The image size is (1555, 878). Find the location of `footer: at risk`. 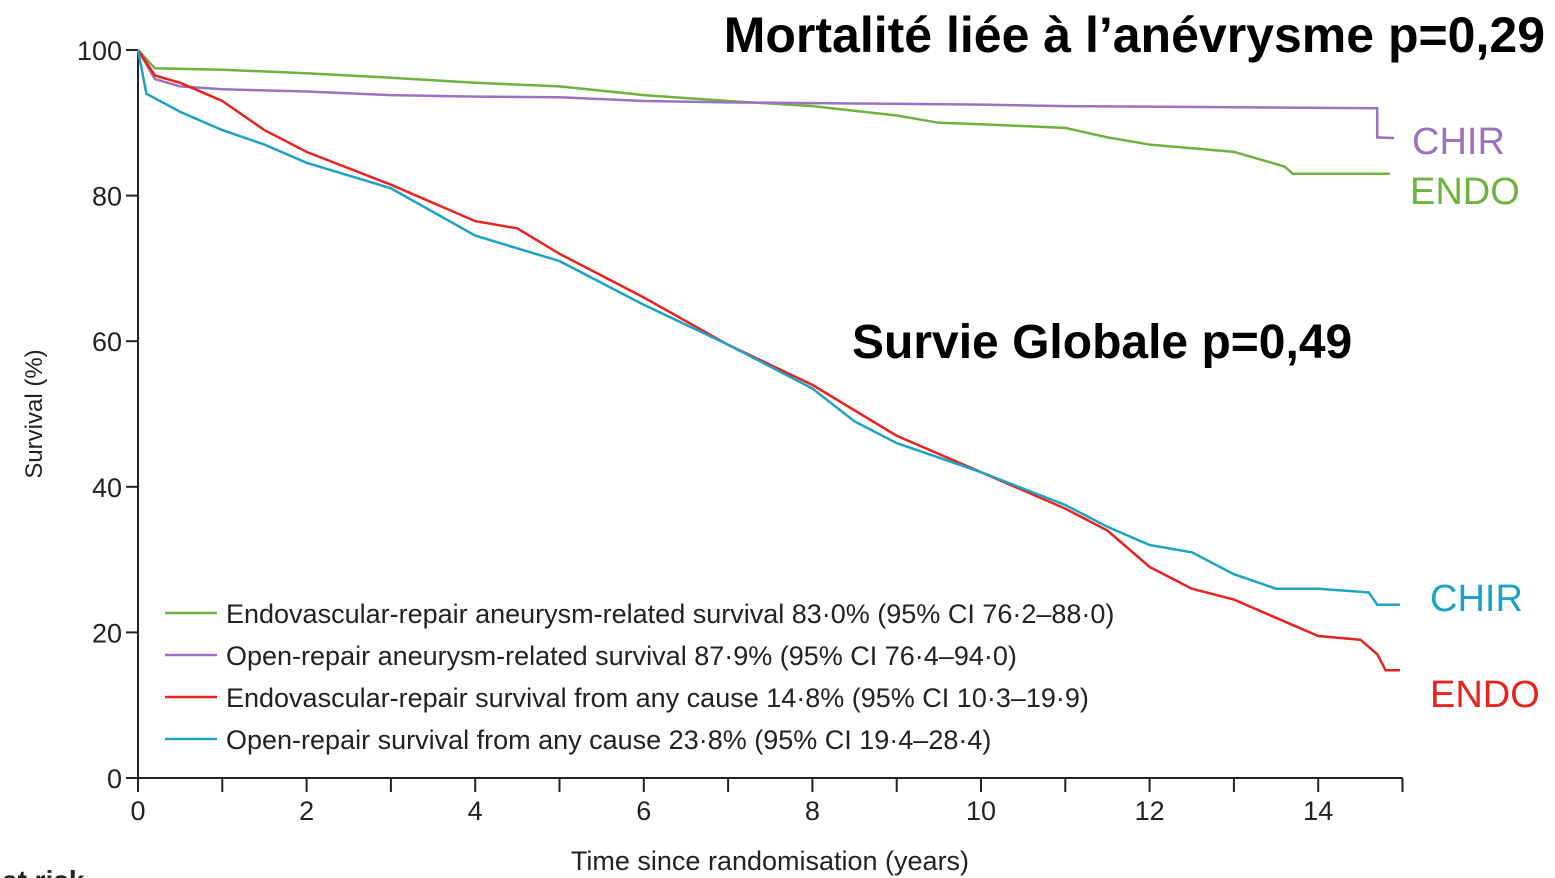

footer: at risk is located at coordinates (43, 871).